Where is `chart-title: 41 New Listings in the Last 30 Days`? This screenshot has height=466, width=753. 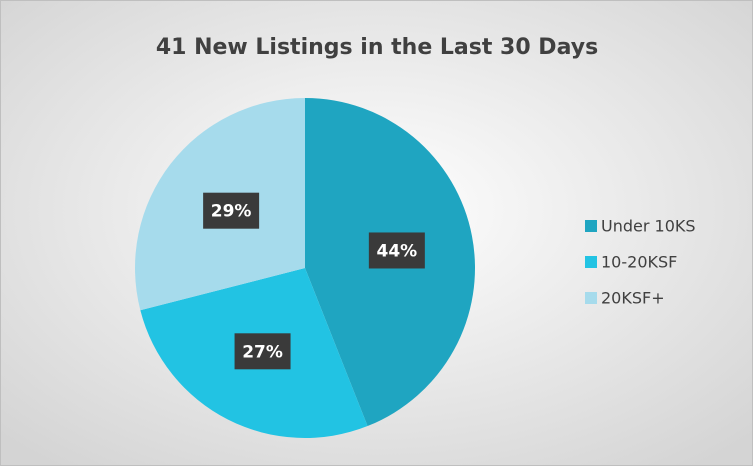
chart-title: 41 New Listings in the Last 30 Days is located at coordinates (377, 47).